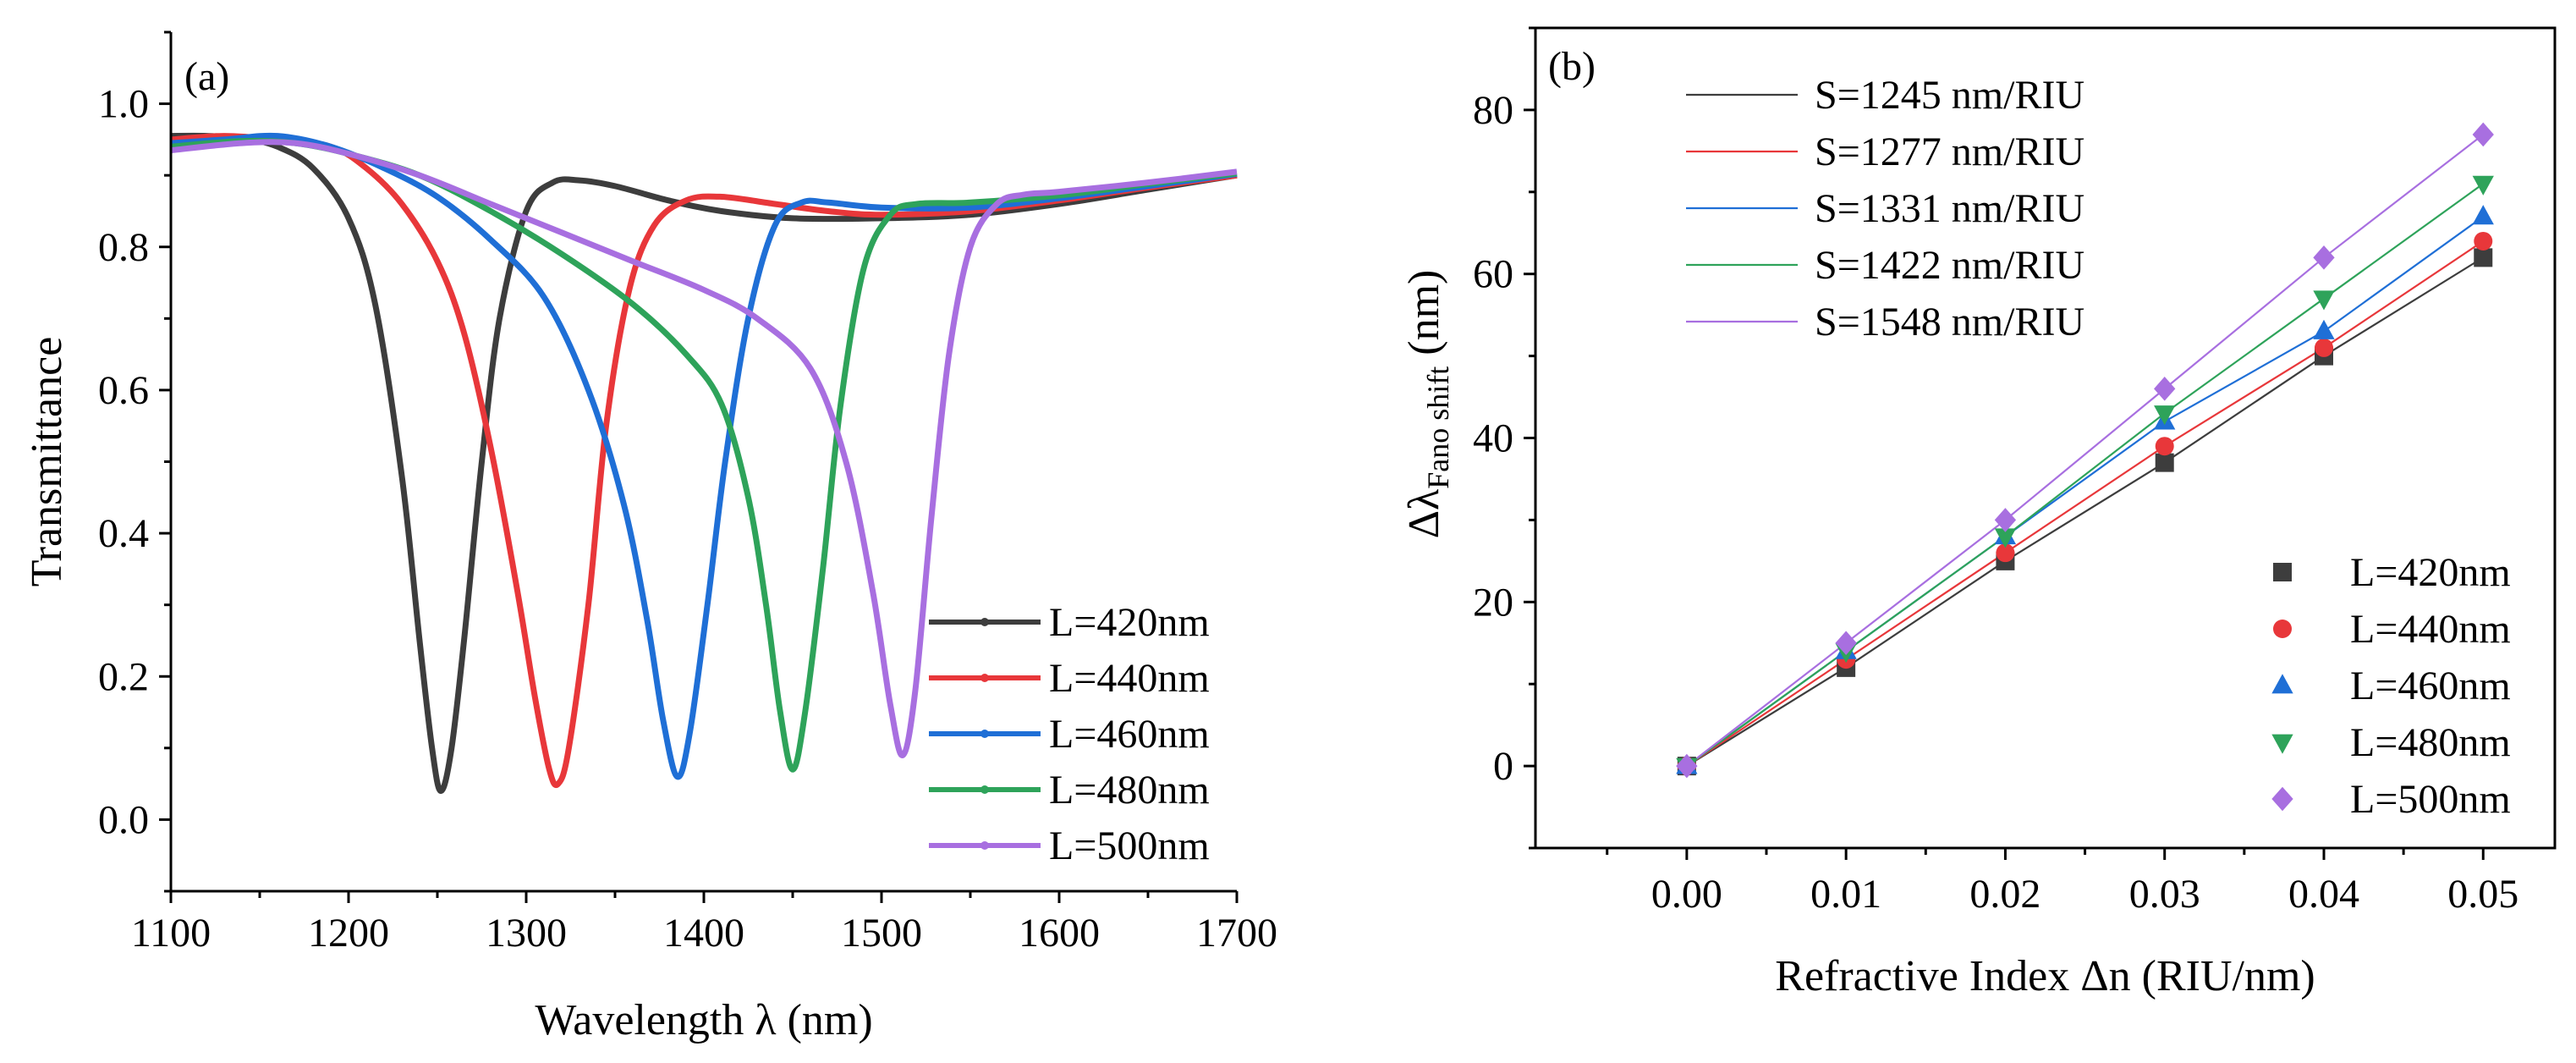 Image resolution: width=2576 pixels, height=1063 pixels. Describe the element at coordinates (2430, 742) in the screenshot. I see `marker-legend-label-l-480nm: L=480nm` at that location.